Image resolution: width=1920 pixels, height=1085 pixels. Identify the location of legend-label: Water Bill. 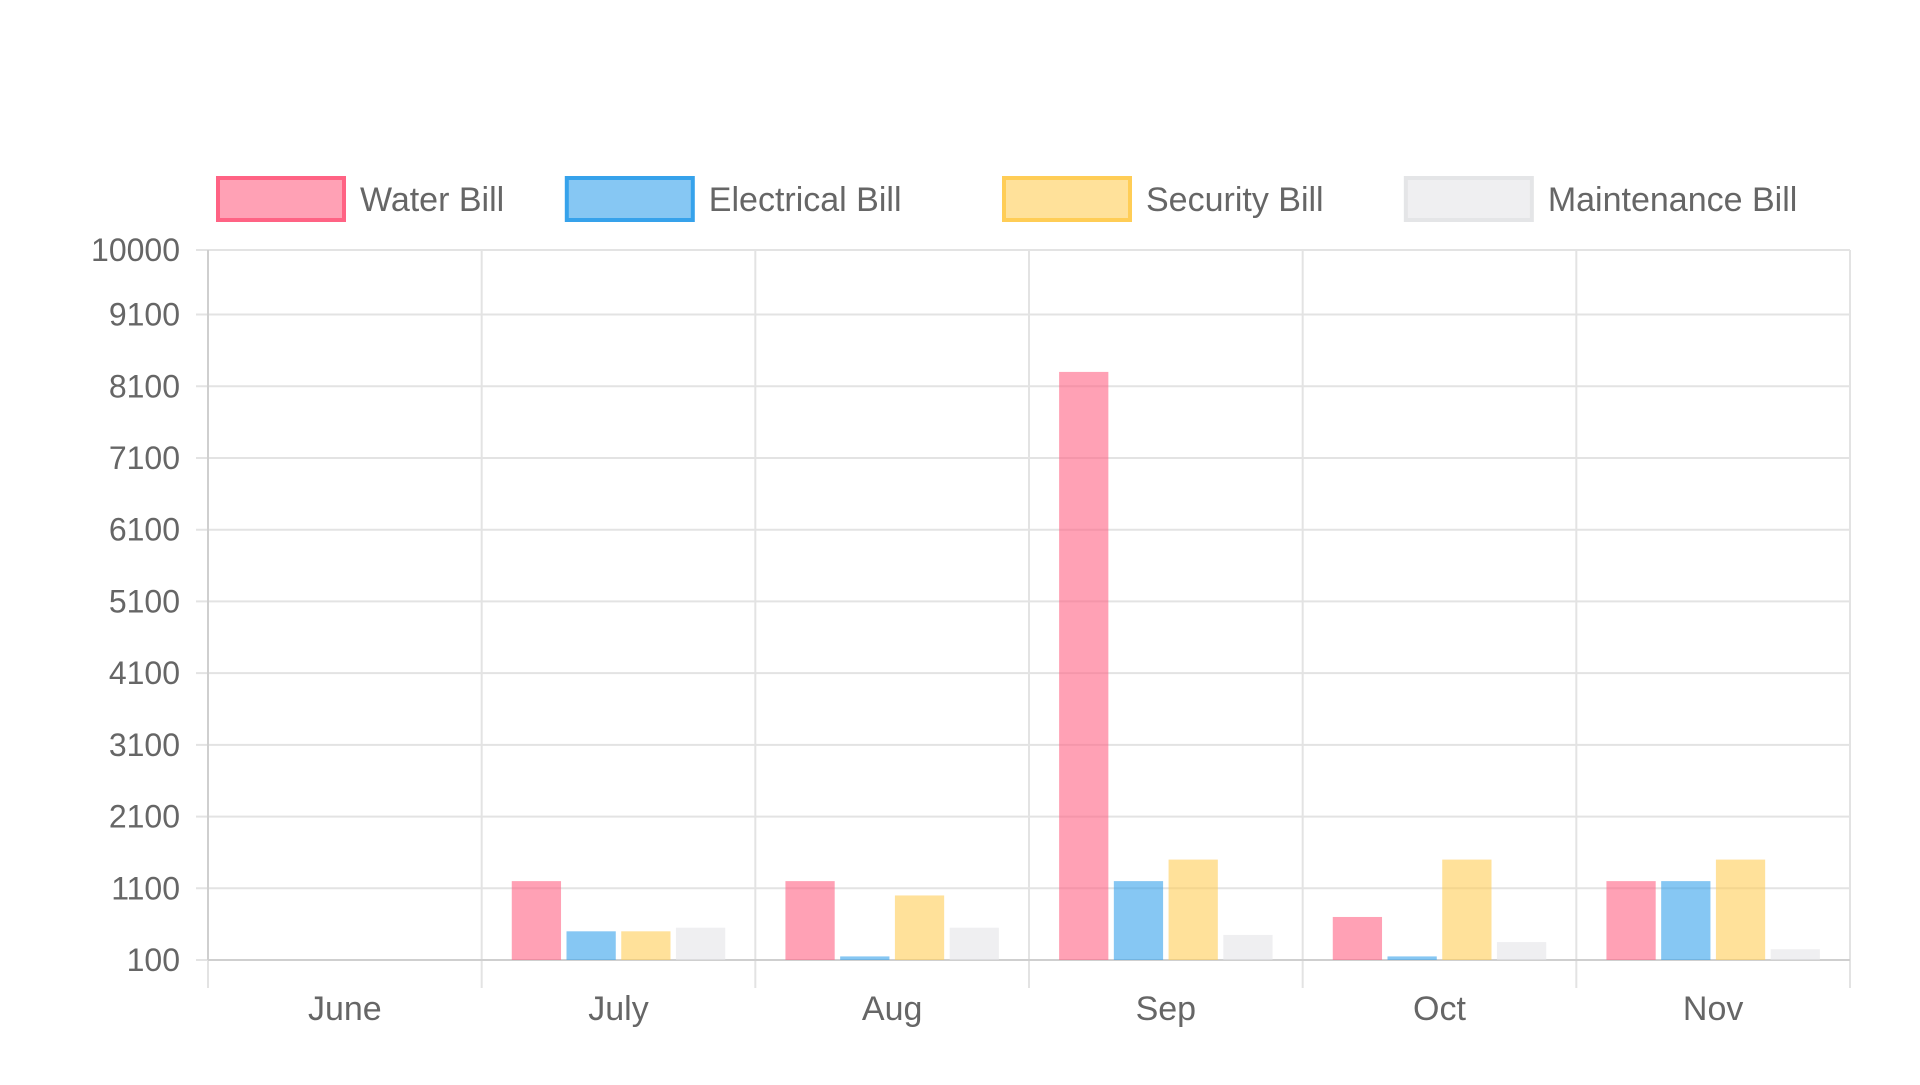
(432, 200).